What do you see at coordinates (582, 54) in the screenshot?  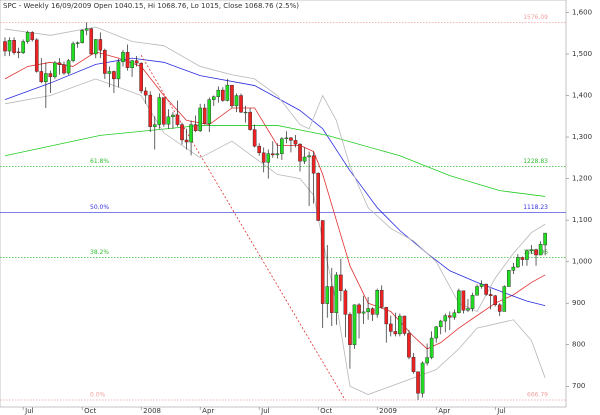 I see `y-tick-label: 1,500` at bounding box center [582, 54].